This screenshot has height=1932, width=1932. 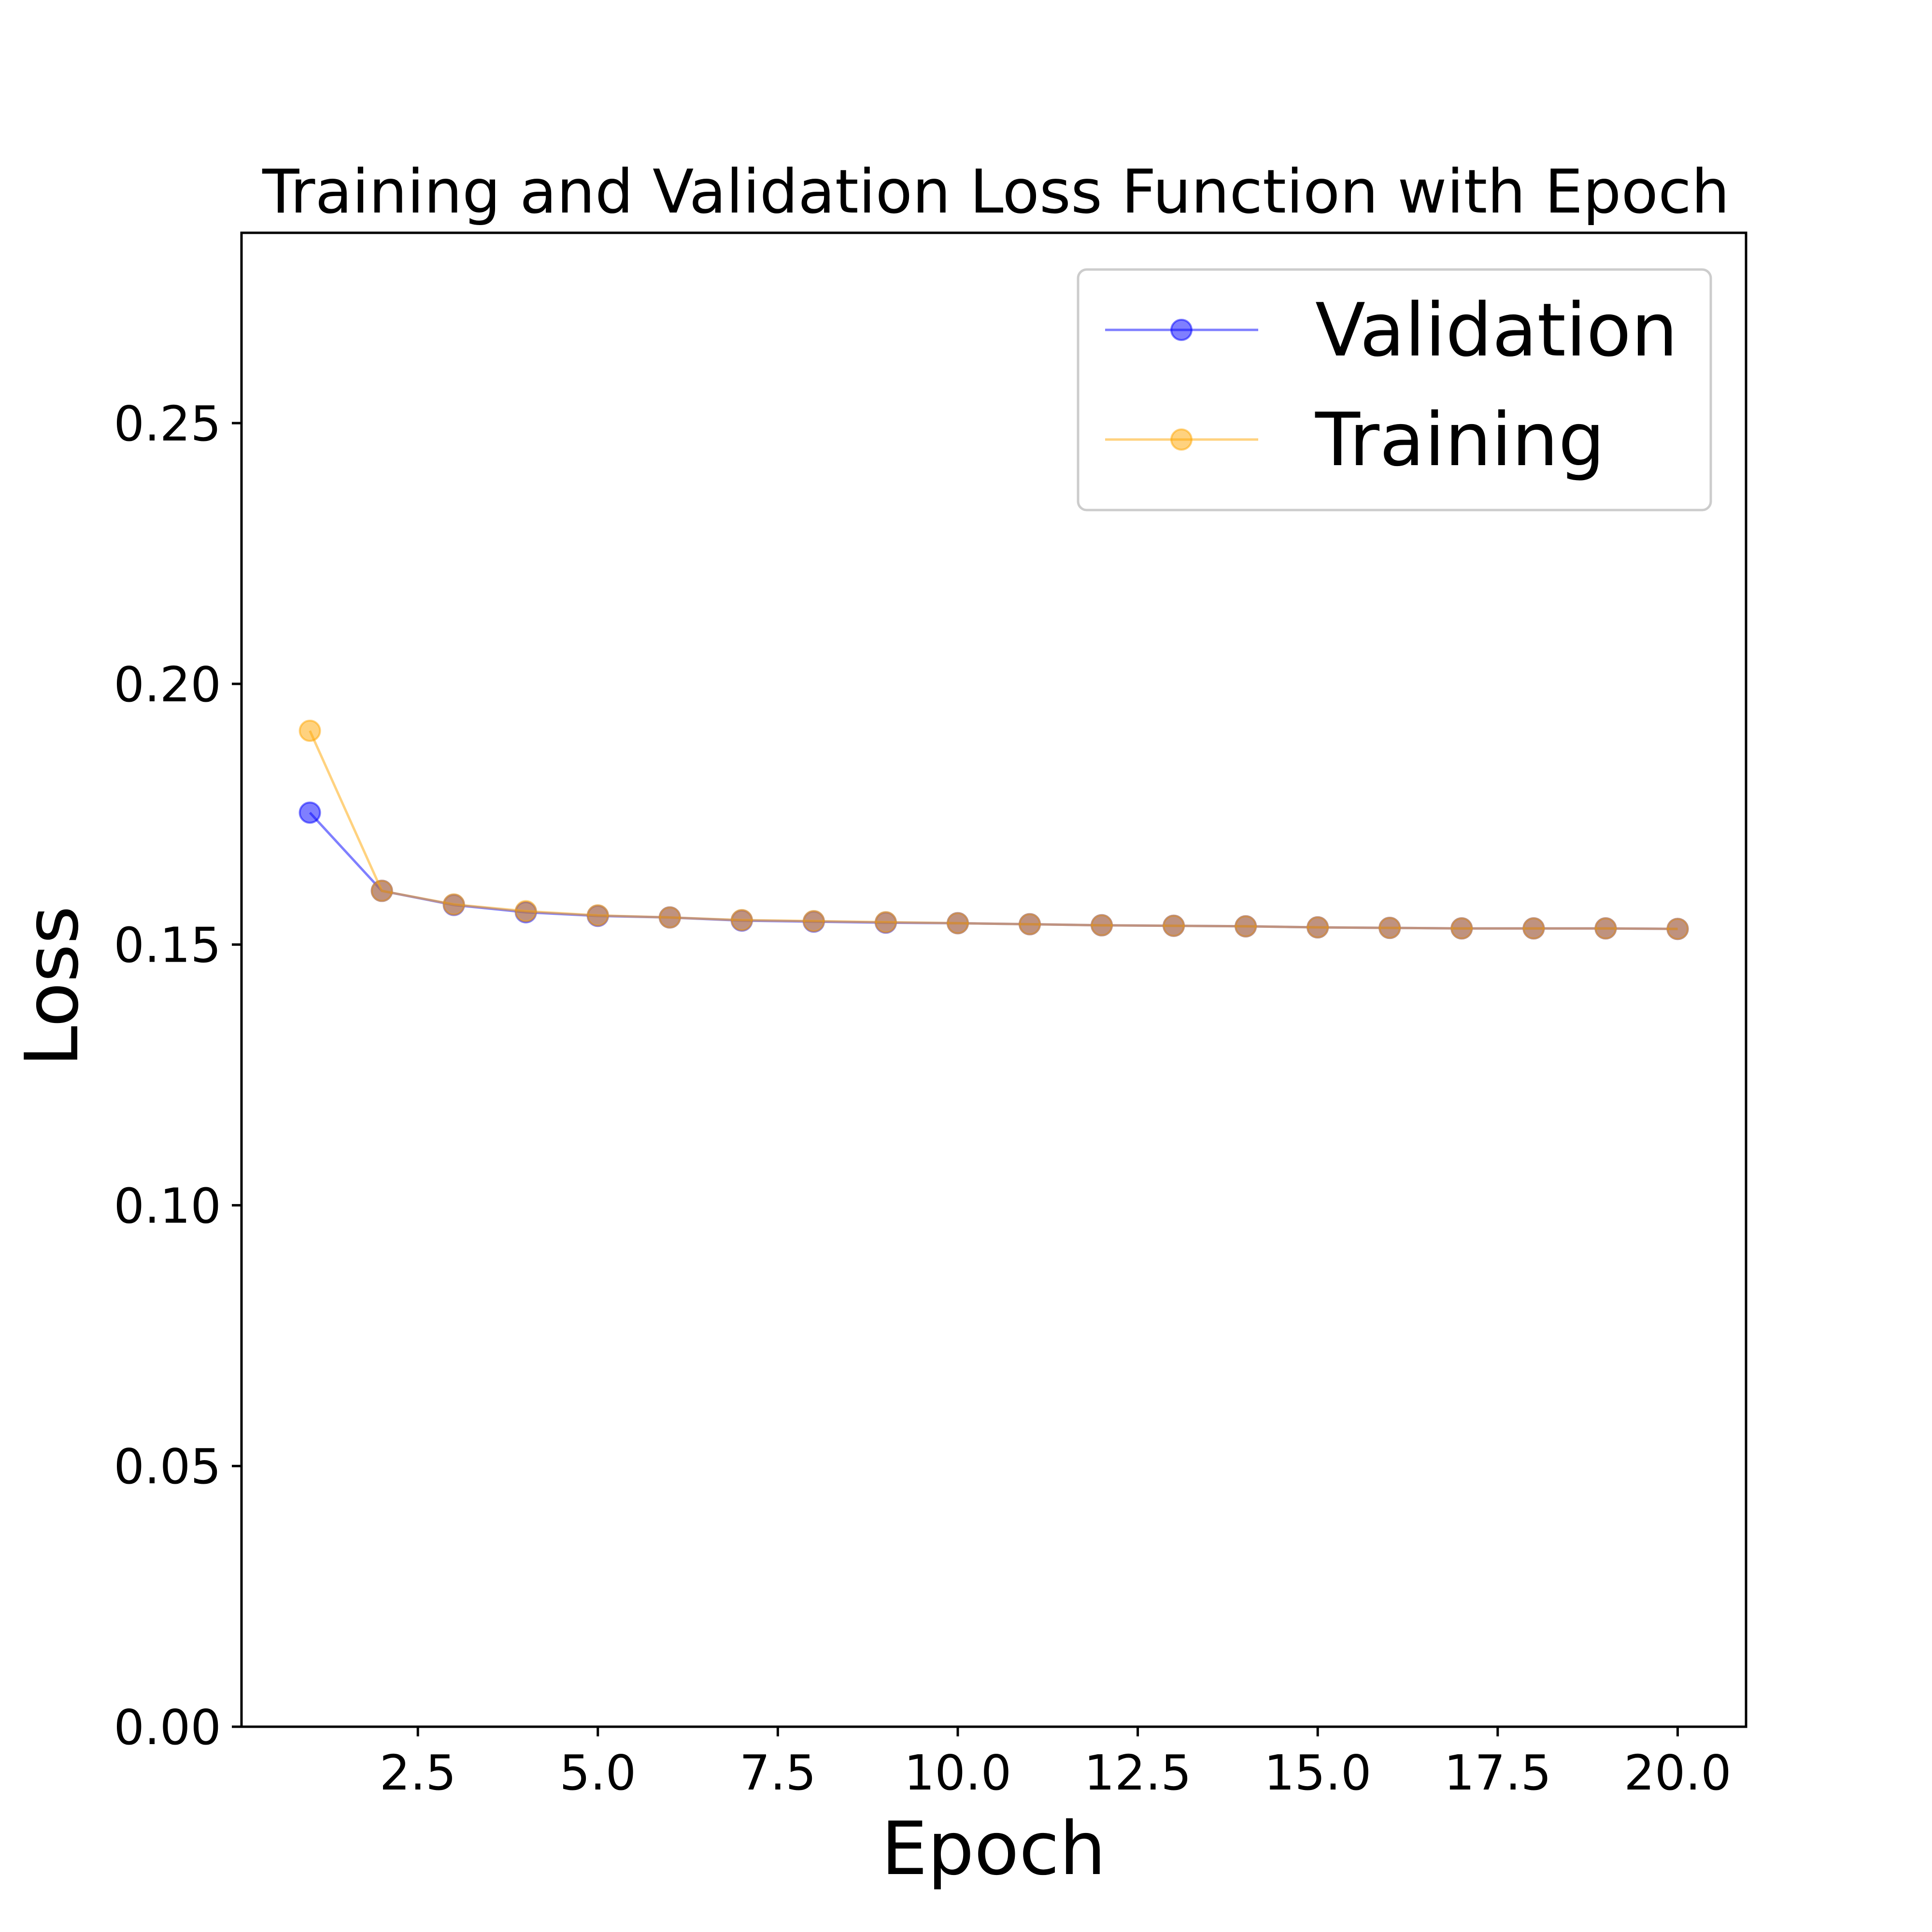 I want to click on x-tick-label: 10.0, so click(x=958, y=1773).